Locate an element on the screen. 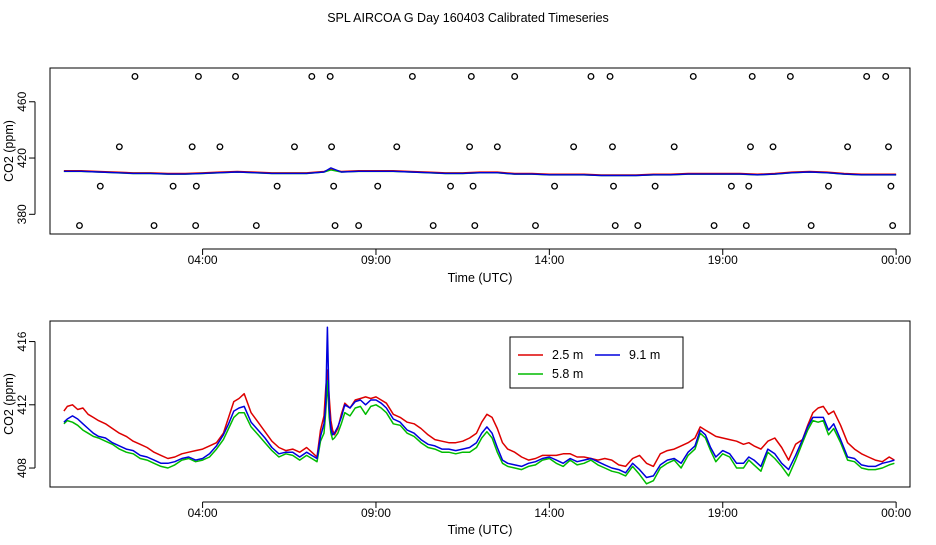 Image resolution: width=936 pixels, height=545 pixels. y-tick-label: 380 is located at coordinates (22, 214).